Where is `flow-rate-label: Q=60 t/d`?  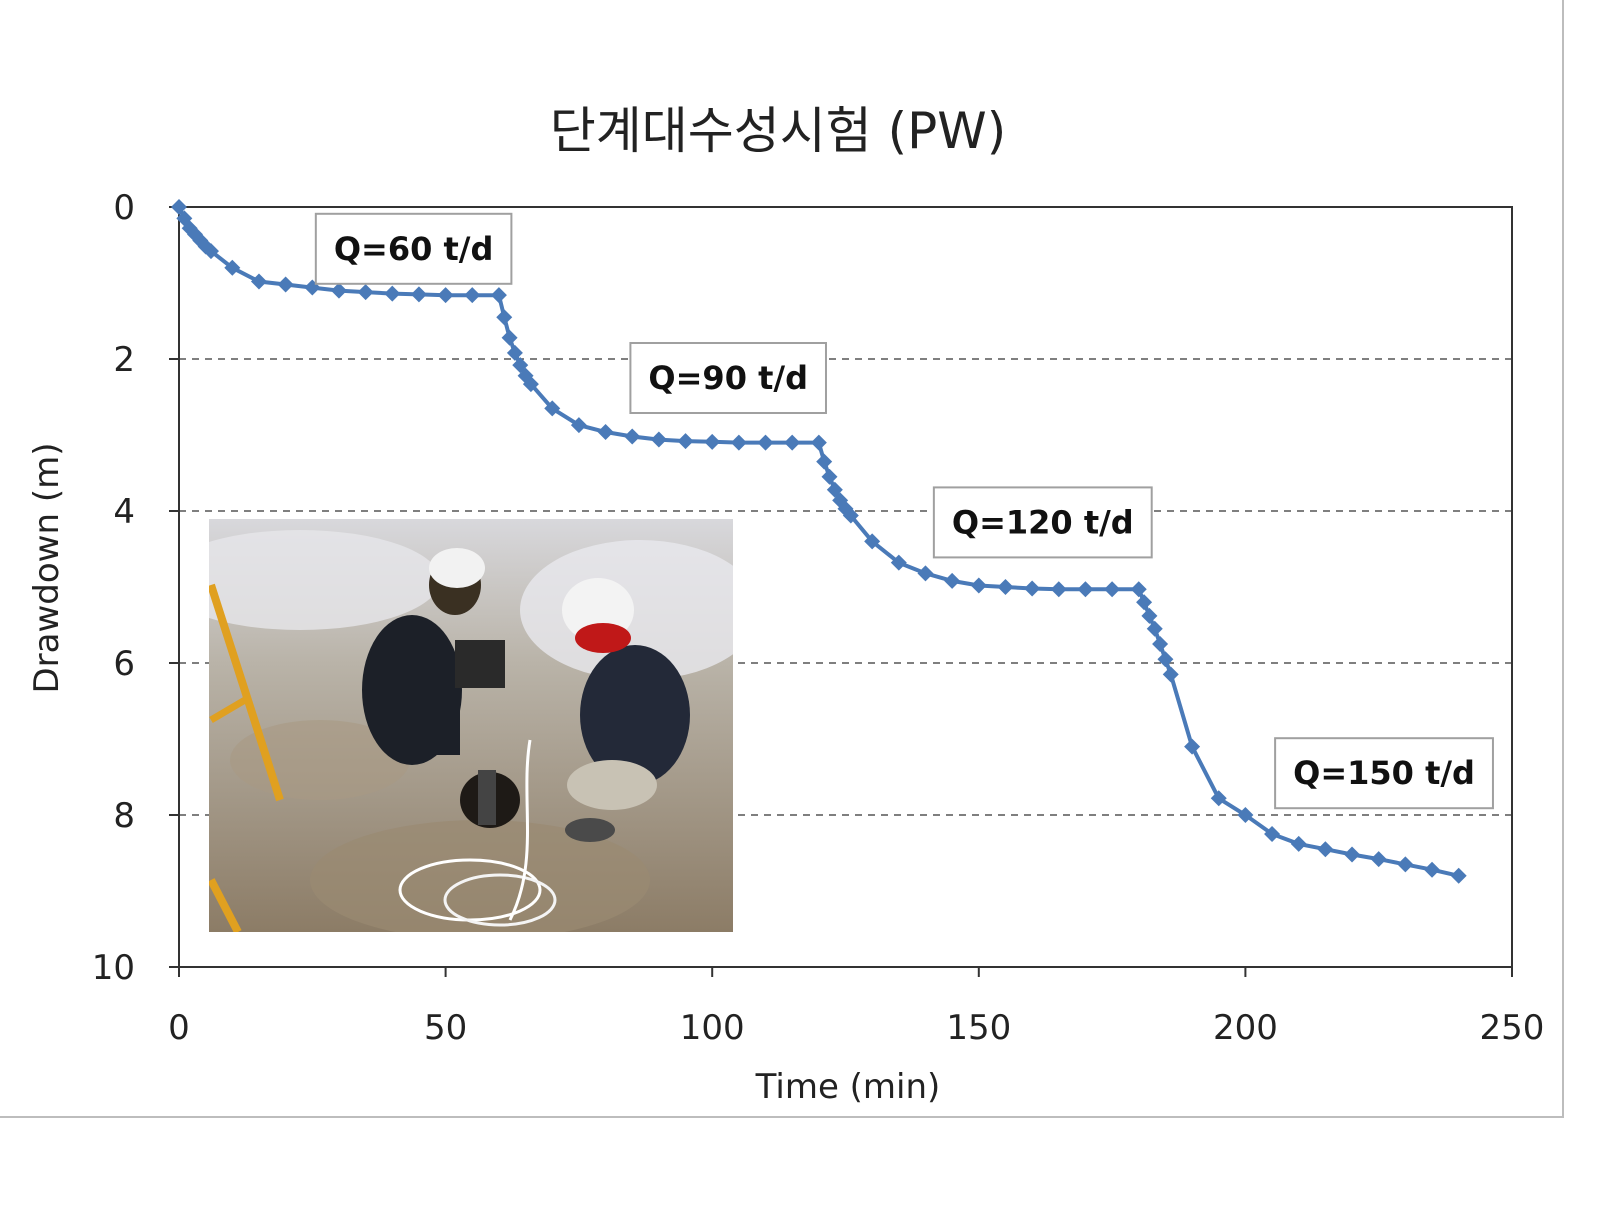 flow-rate-label: Q=60 t/d is located at coordinates (413, 248).